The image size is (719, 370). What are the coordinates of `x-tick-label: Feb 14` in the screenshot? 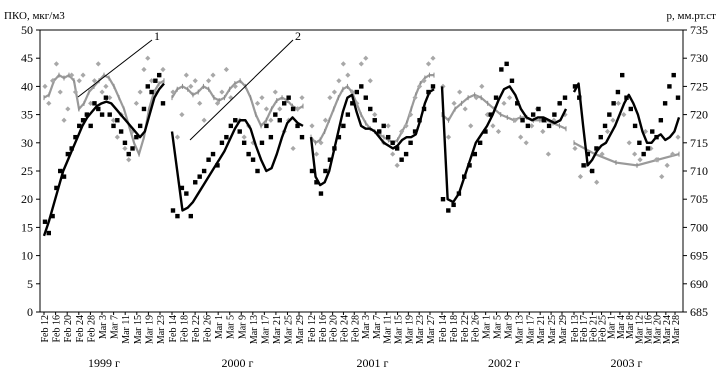 It's located at (173, 329).